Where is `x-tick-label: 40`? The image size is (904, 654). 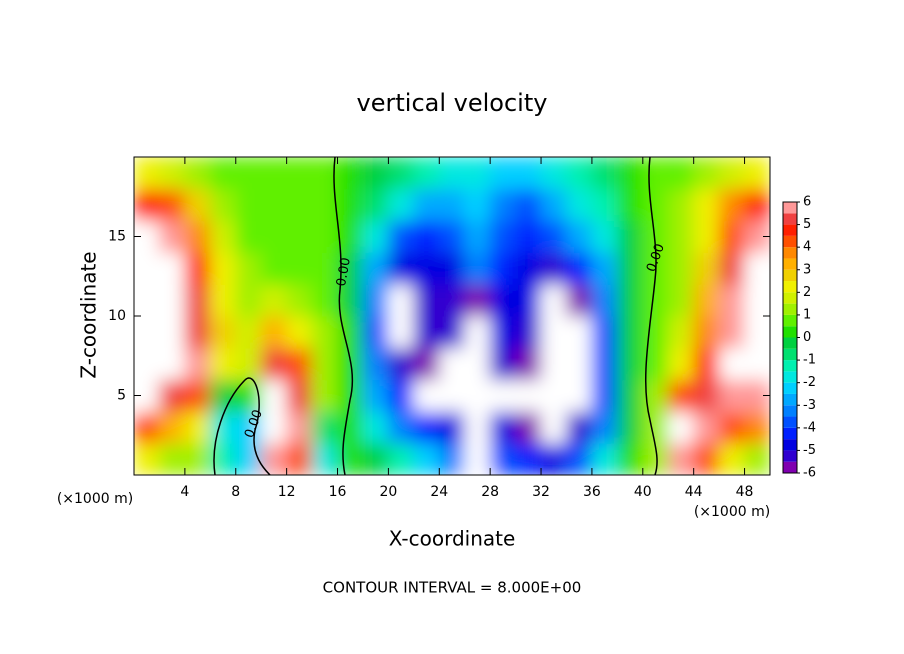
x-tick-label: 40 is located at coordinates (643, 492).